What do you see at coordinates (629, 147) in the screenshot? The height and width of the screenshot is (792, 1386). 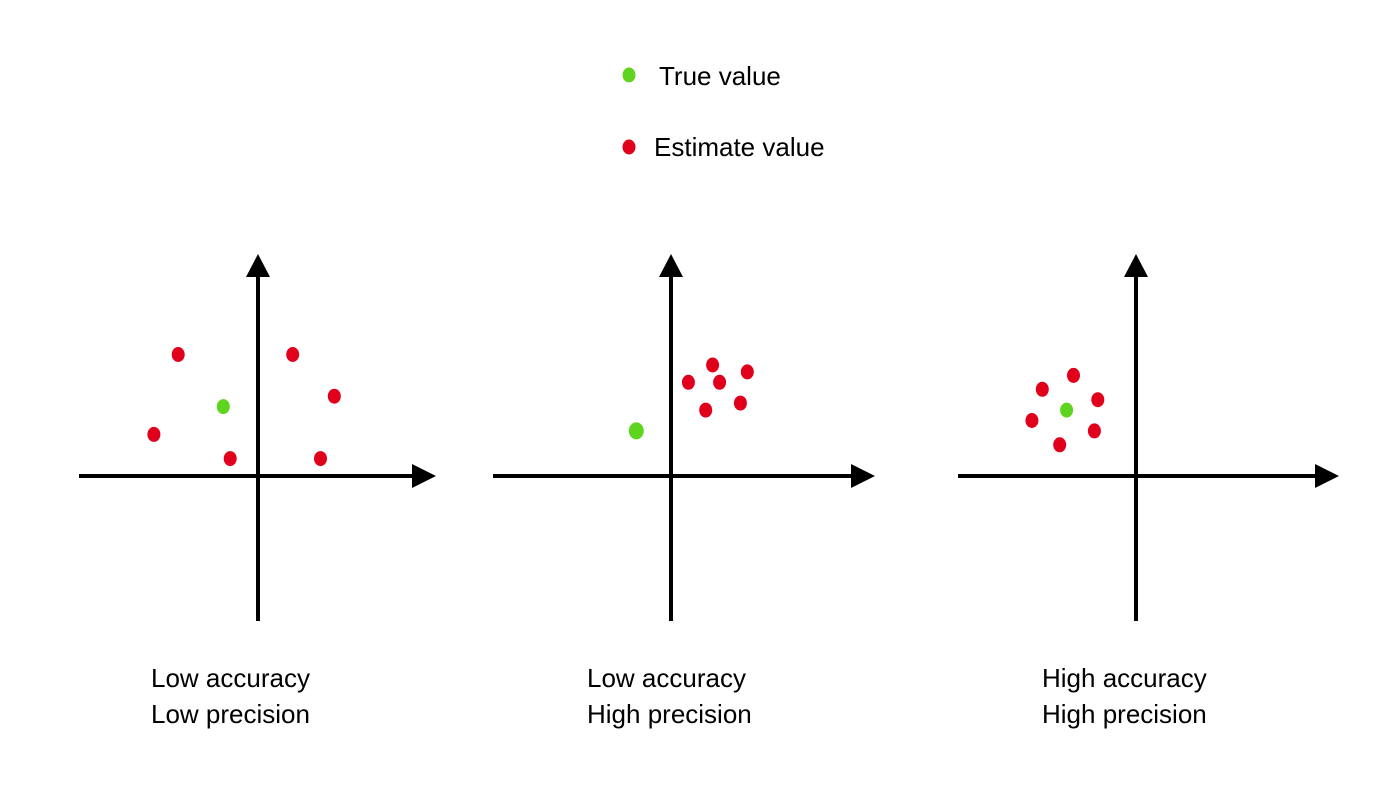 I see `legend-estimate-value-marker` at bounding box center [629, 147].